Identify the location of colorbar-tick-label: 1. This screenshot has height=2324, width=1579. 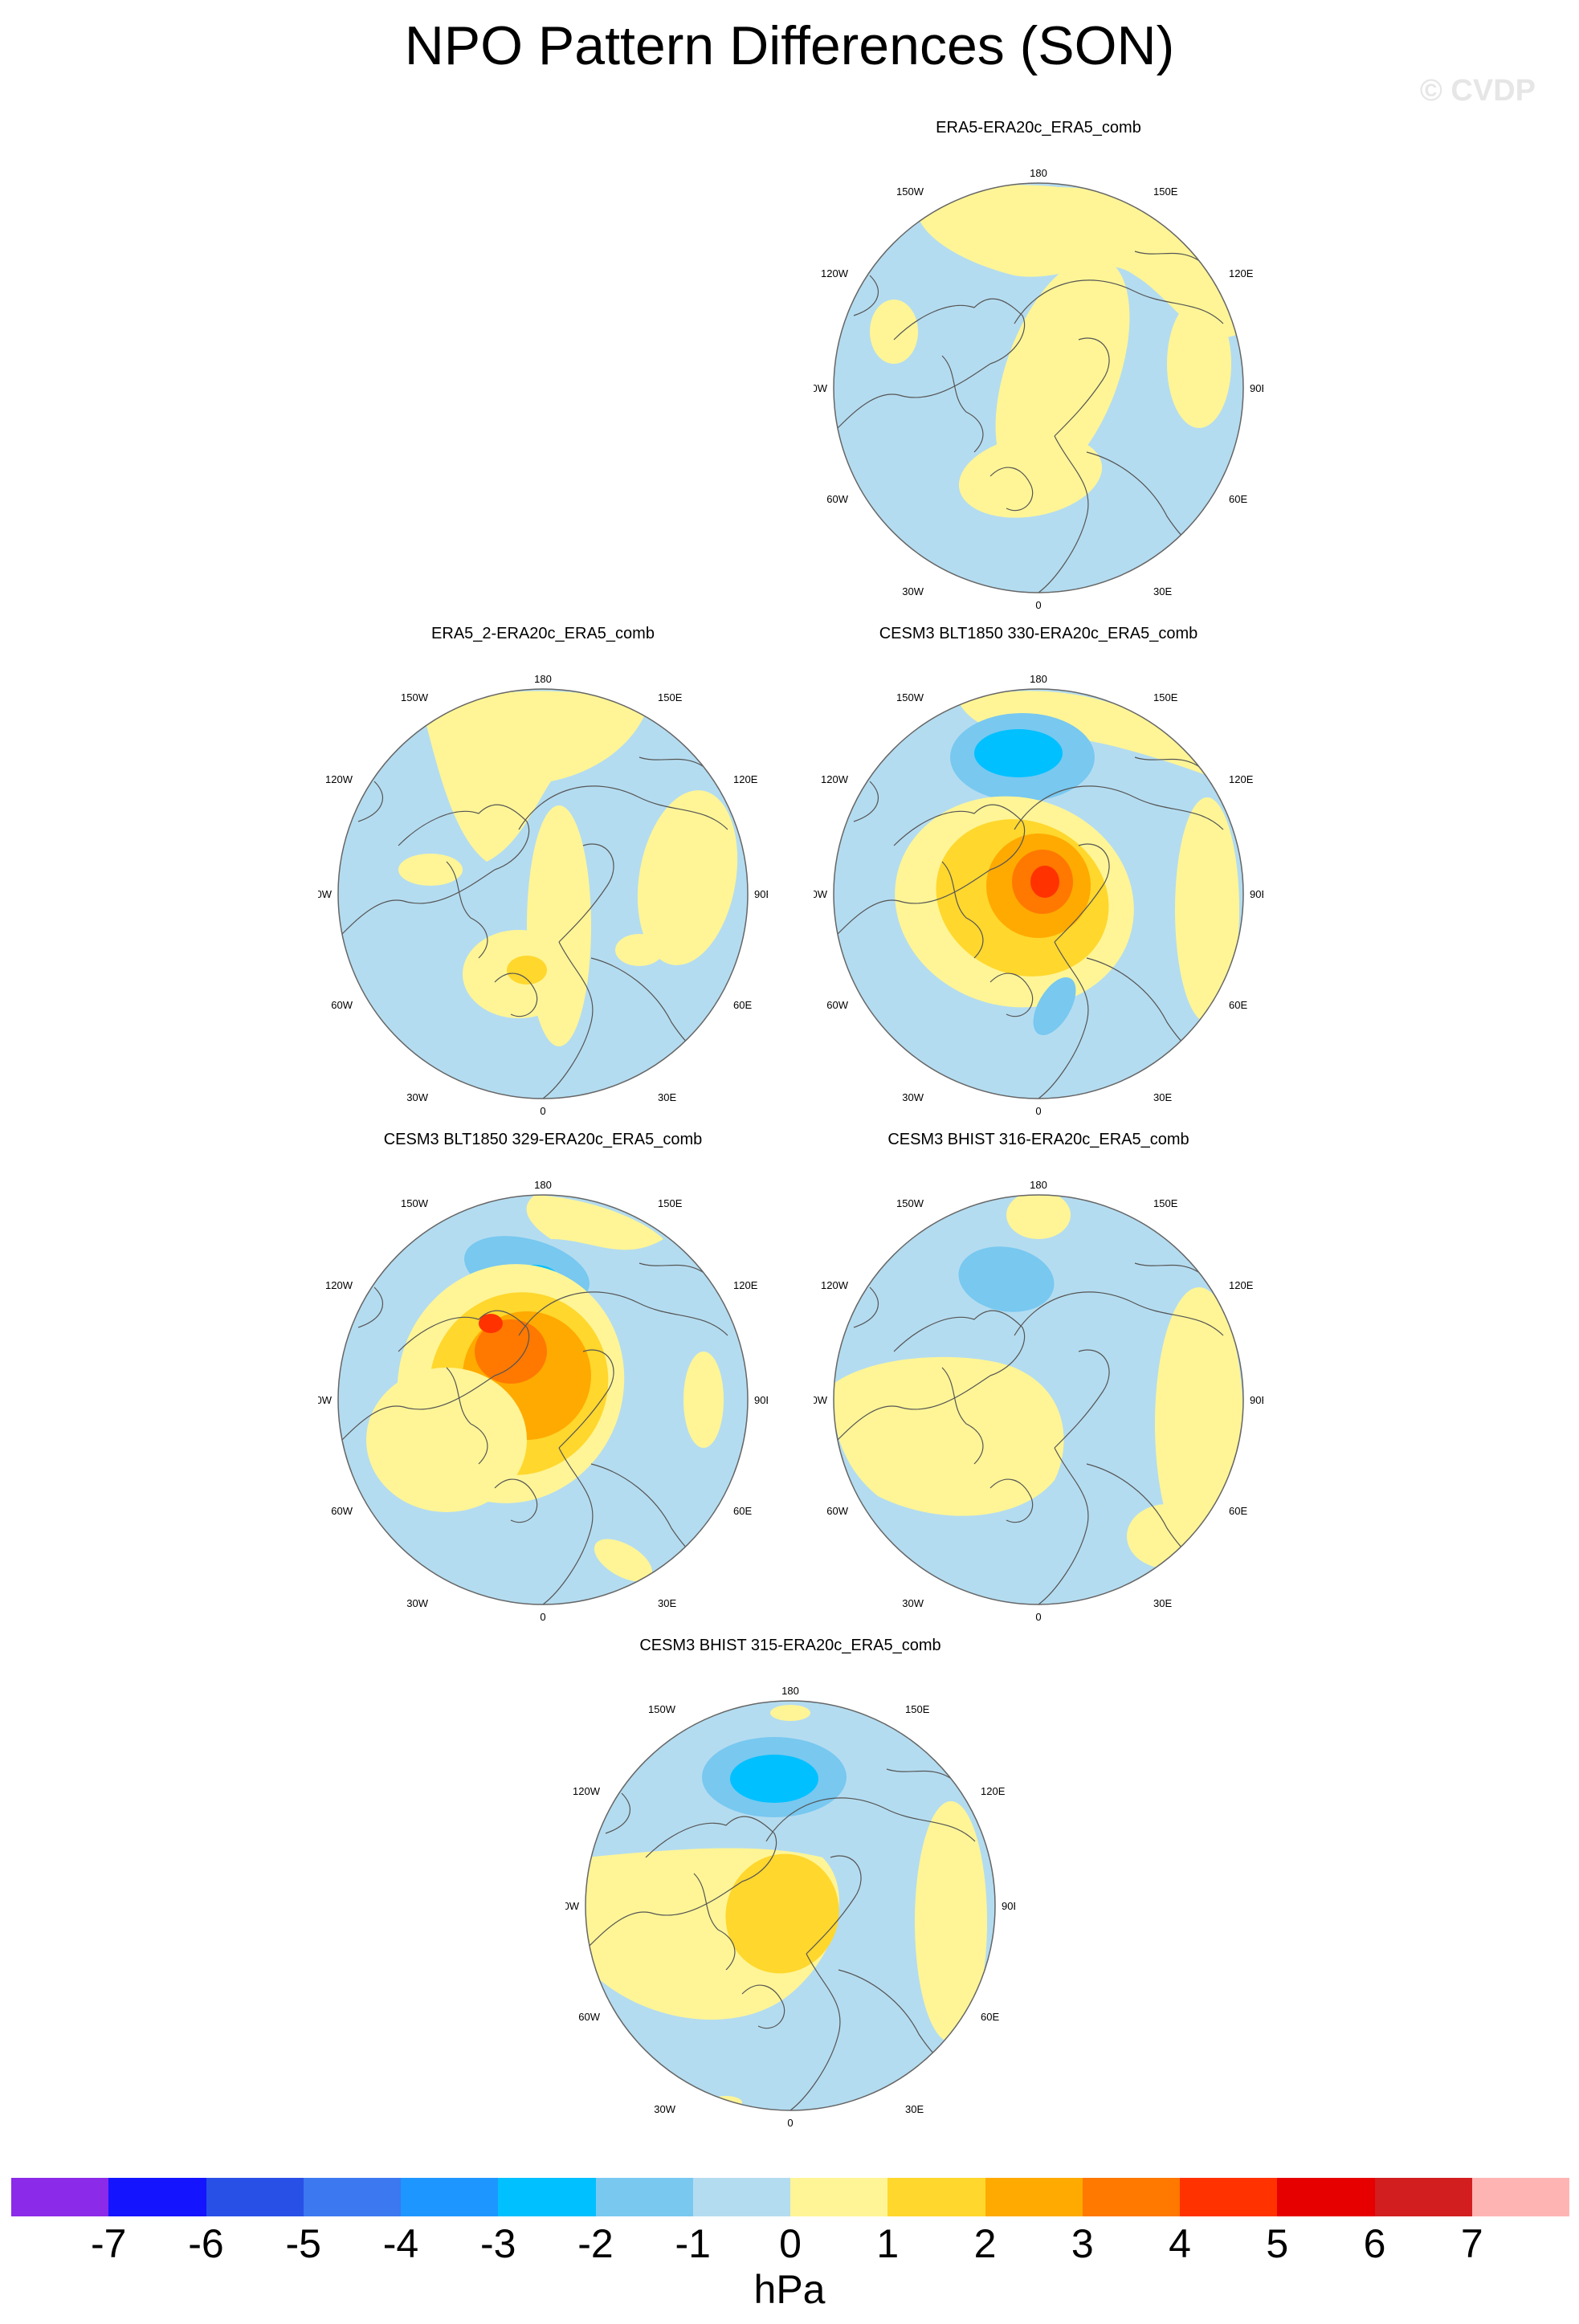
(888, 2244).